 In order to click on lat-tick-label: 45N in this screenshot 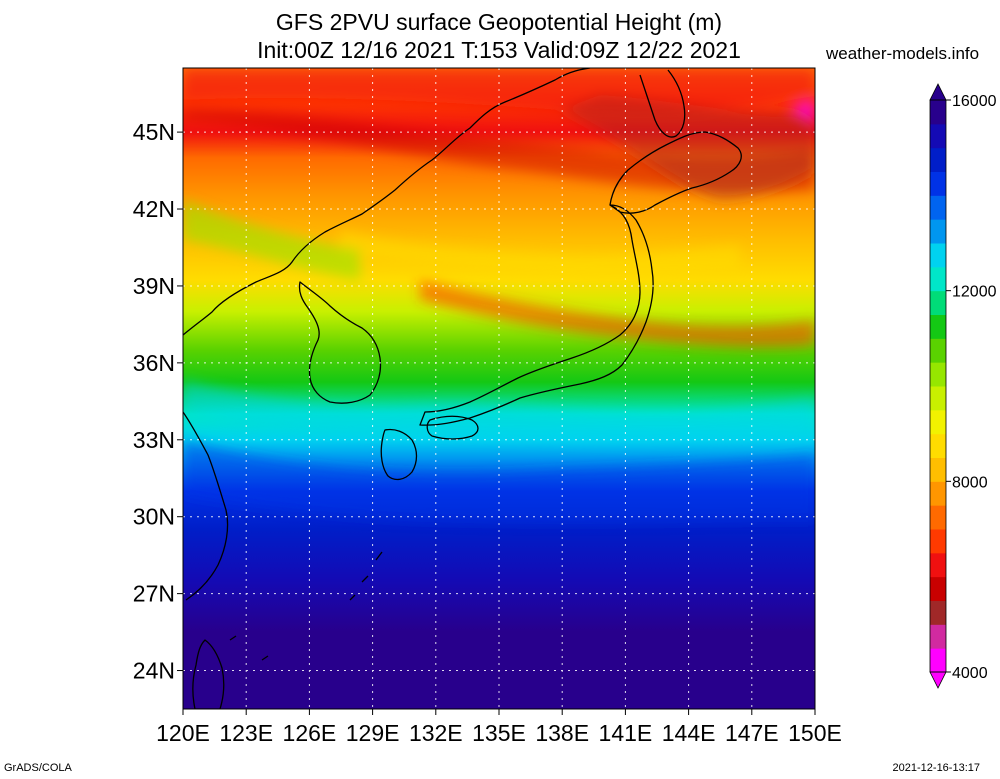, I will do `click(154, 132)`.